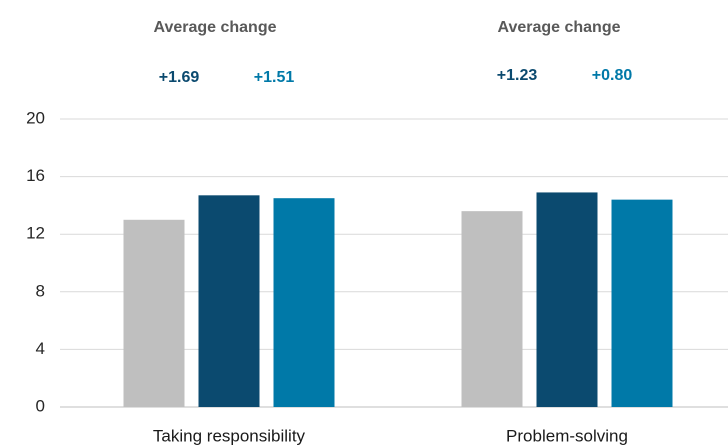  Describe the element at coordinates (40, 405) in the screenshot. I see `y-tick-label: 0` at that location.